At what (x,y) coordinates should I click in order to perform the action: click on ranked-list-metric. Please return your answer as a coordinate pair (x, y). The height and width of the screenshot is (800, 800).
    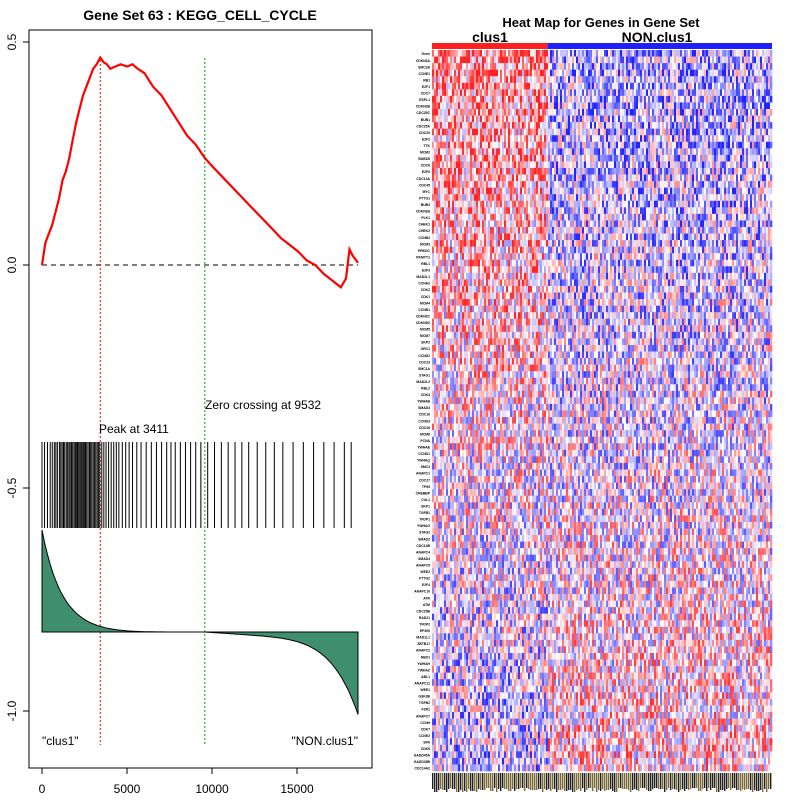
    Looking at the image, I should click on (200, 622).